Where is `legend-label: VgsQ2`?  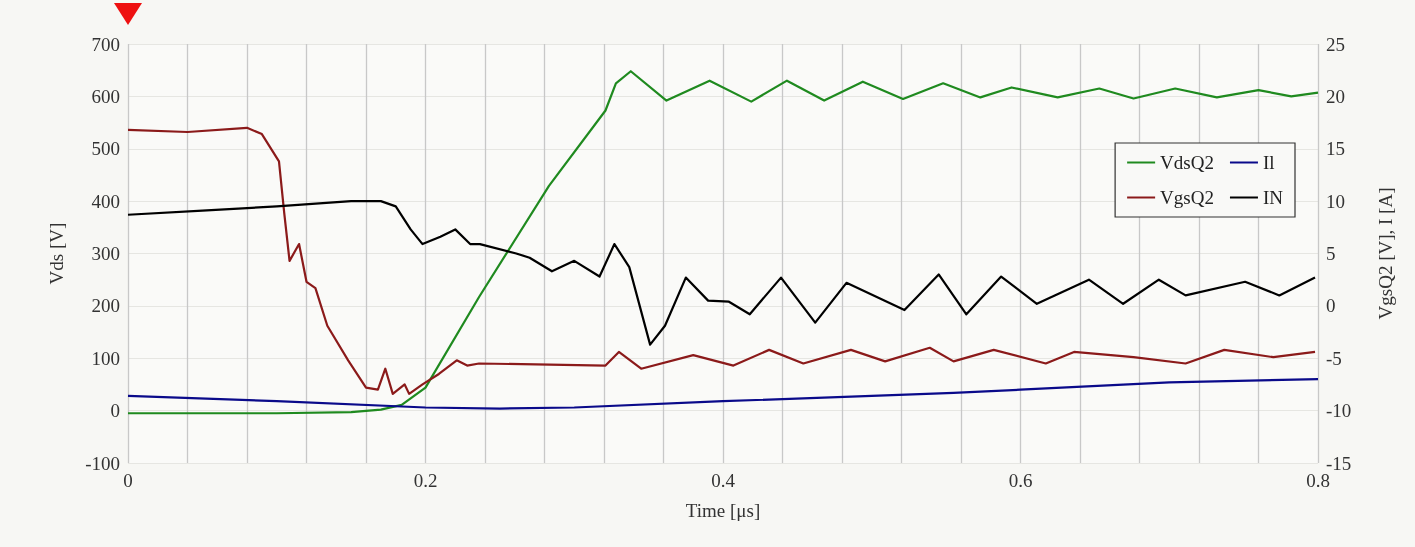
legend-label: VgsQ2 is located at coordinates (1187, 197).